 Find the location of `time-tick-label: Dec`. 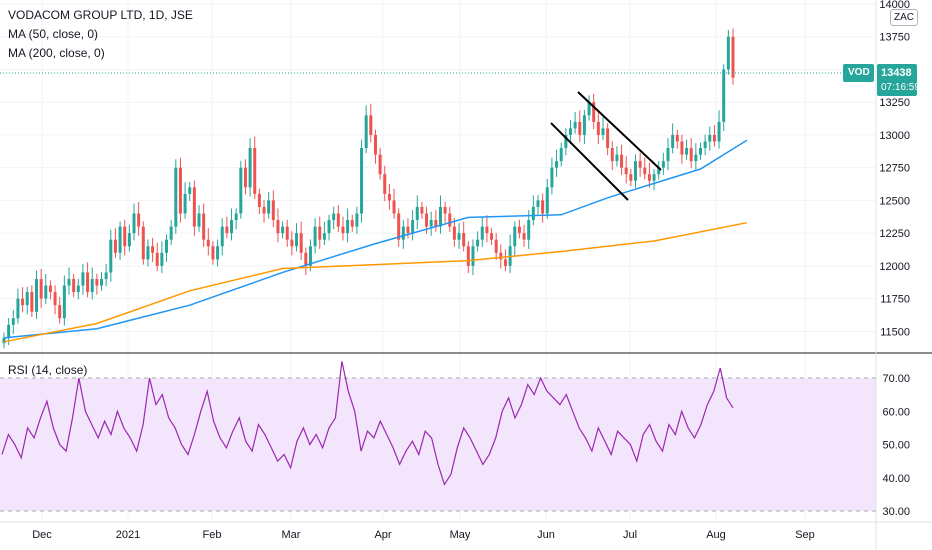

time-tick-label: Dec is located at coordinates (42, 535).